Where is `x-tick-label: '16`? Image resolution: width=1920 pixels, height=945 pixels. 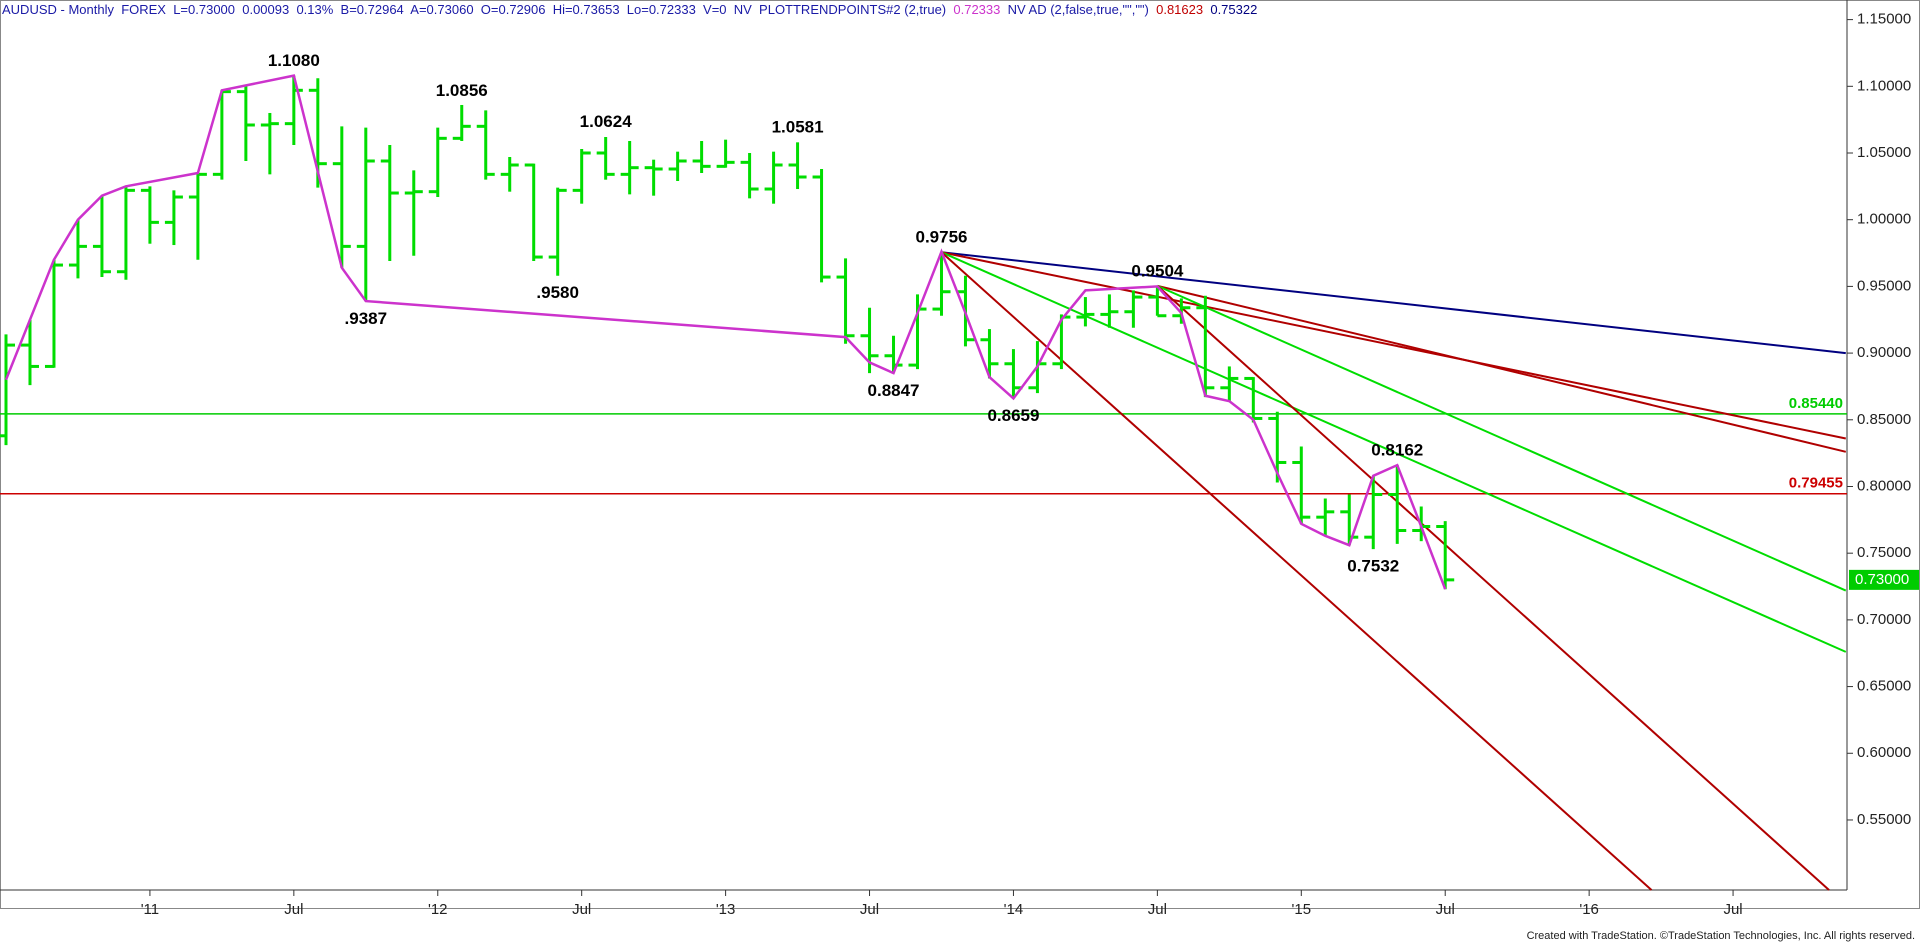
x-tick-label: '16 is located at coordinates (1589, 909).